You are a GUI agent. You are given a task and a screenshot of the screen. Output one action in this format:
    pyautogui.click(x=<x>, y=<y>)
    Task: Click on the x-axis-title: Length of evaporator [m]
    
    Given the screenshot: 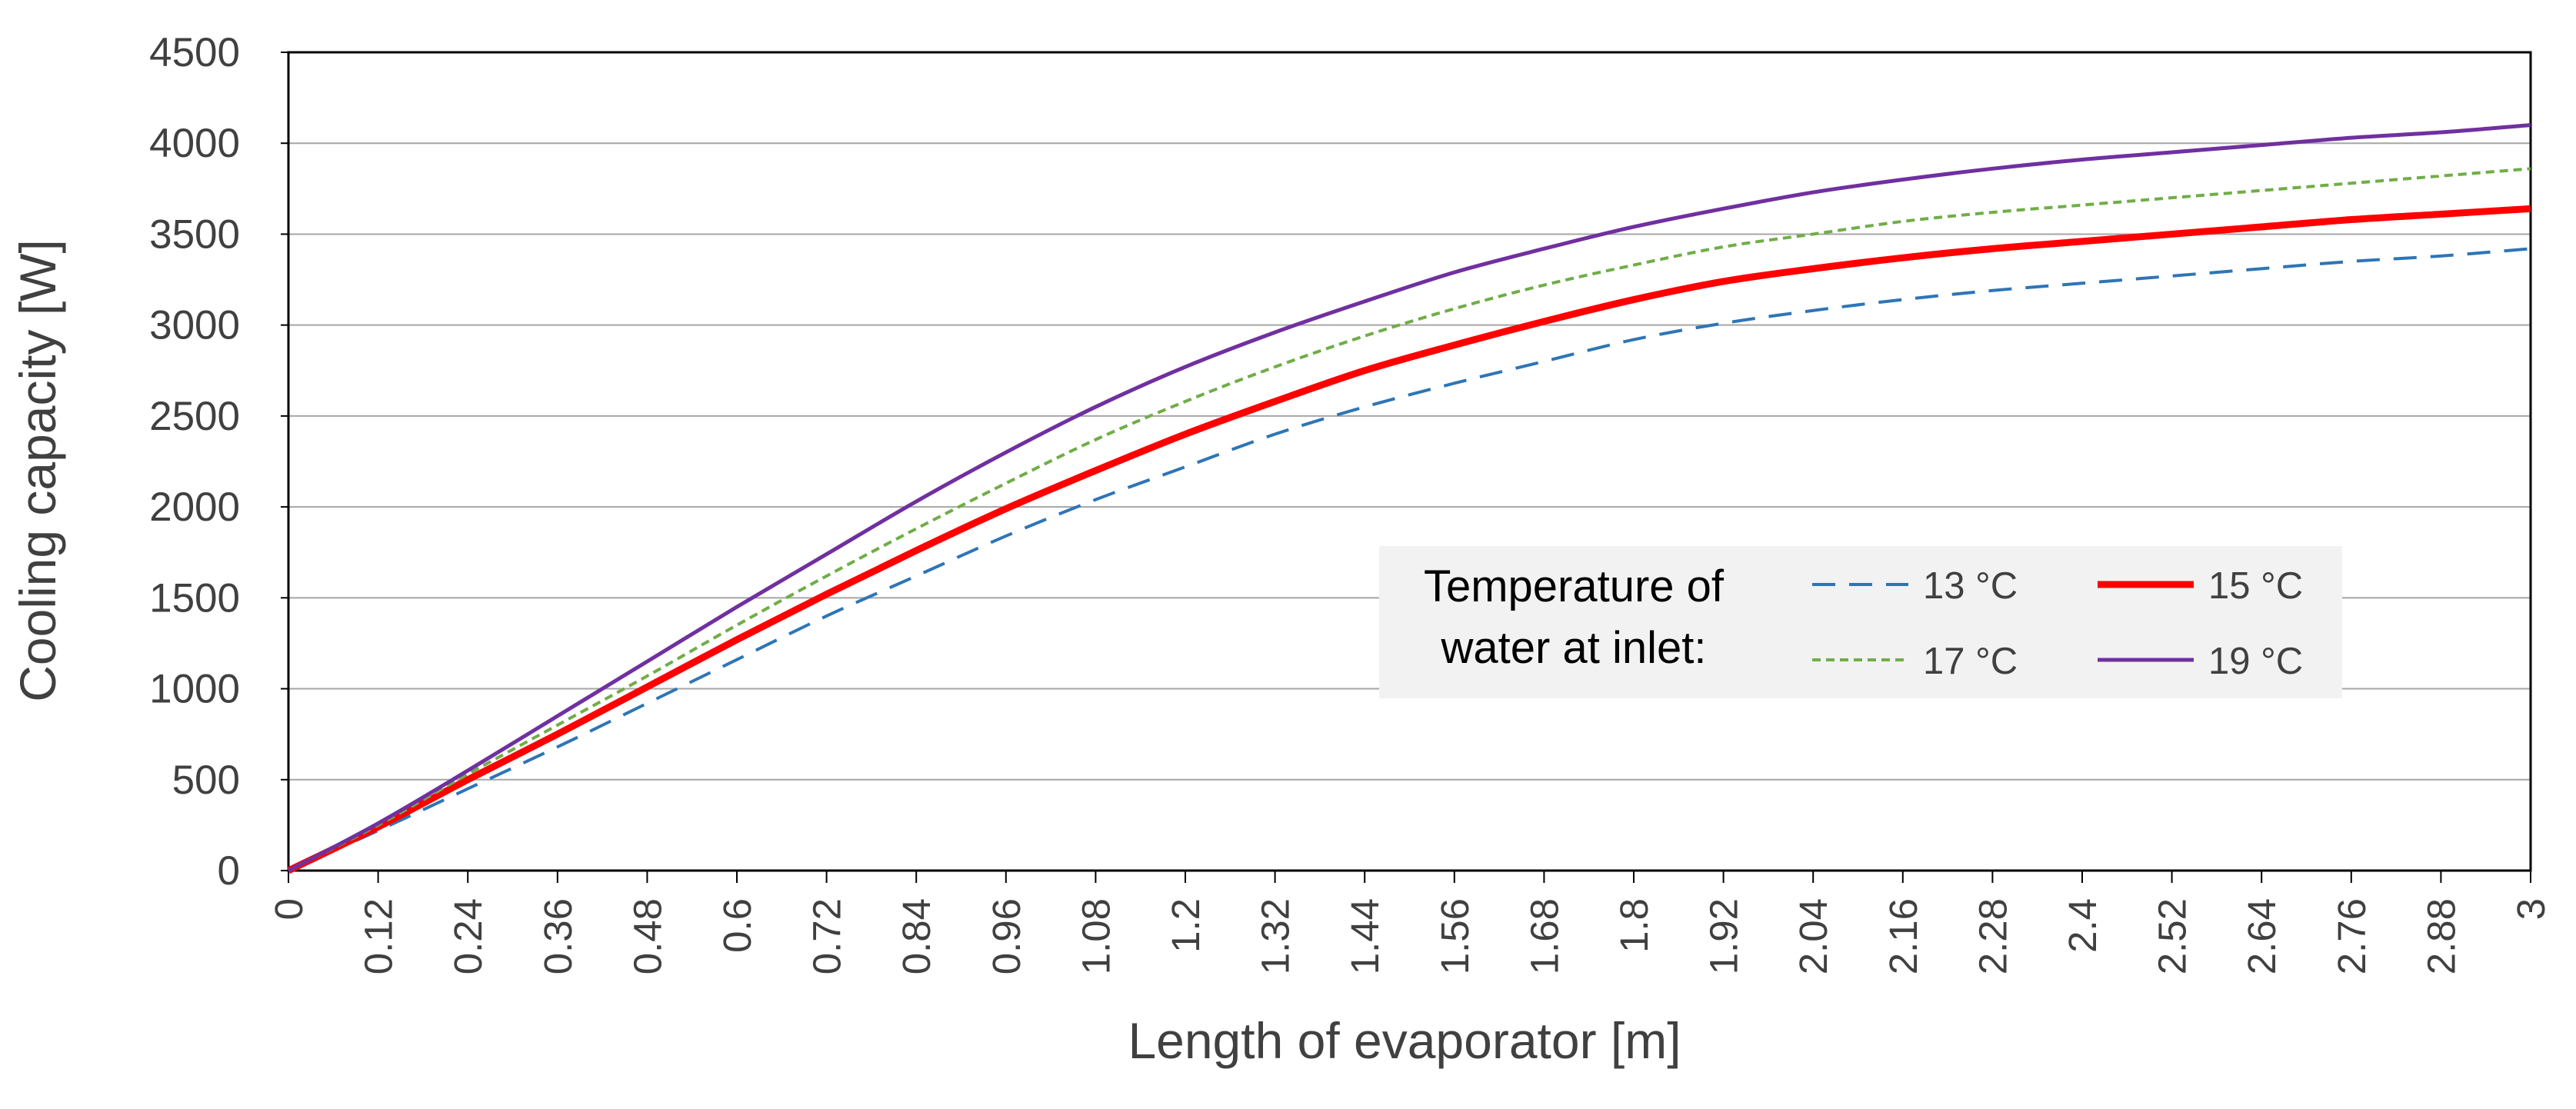 What is the action you would take?
    pyautogui.click(x=1404, y=1040)
    